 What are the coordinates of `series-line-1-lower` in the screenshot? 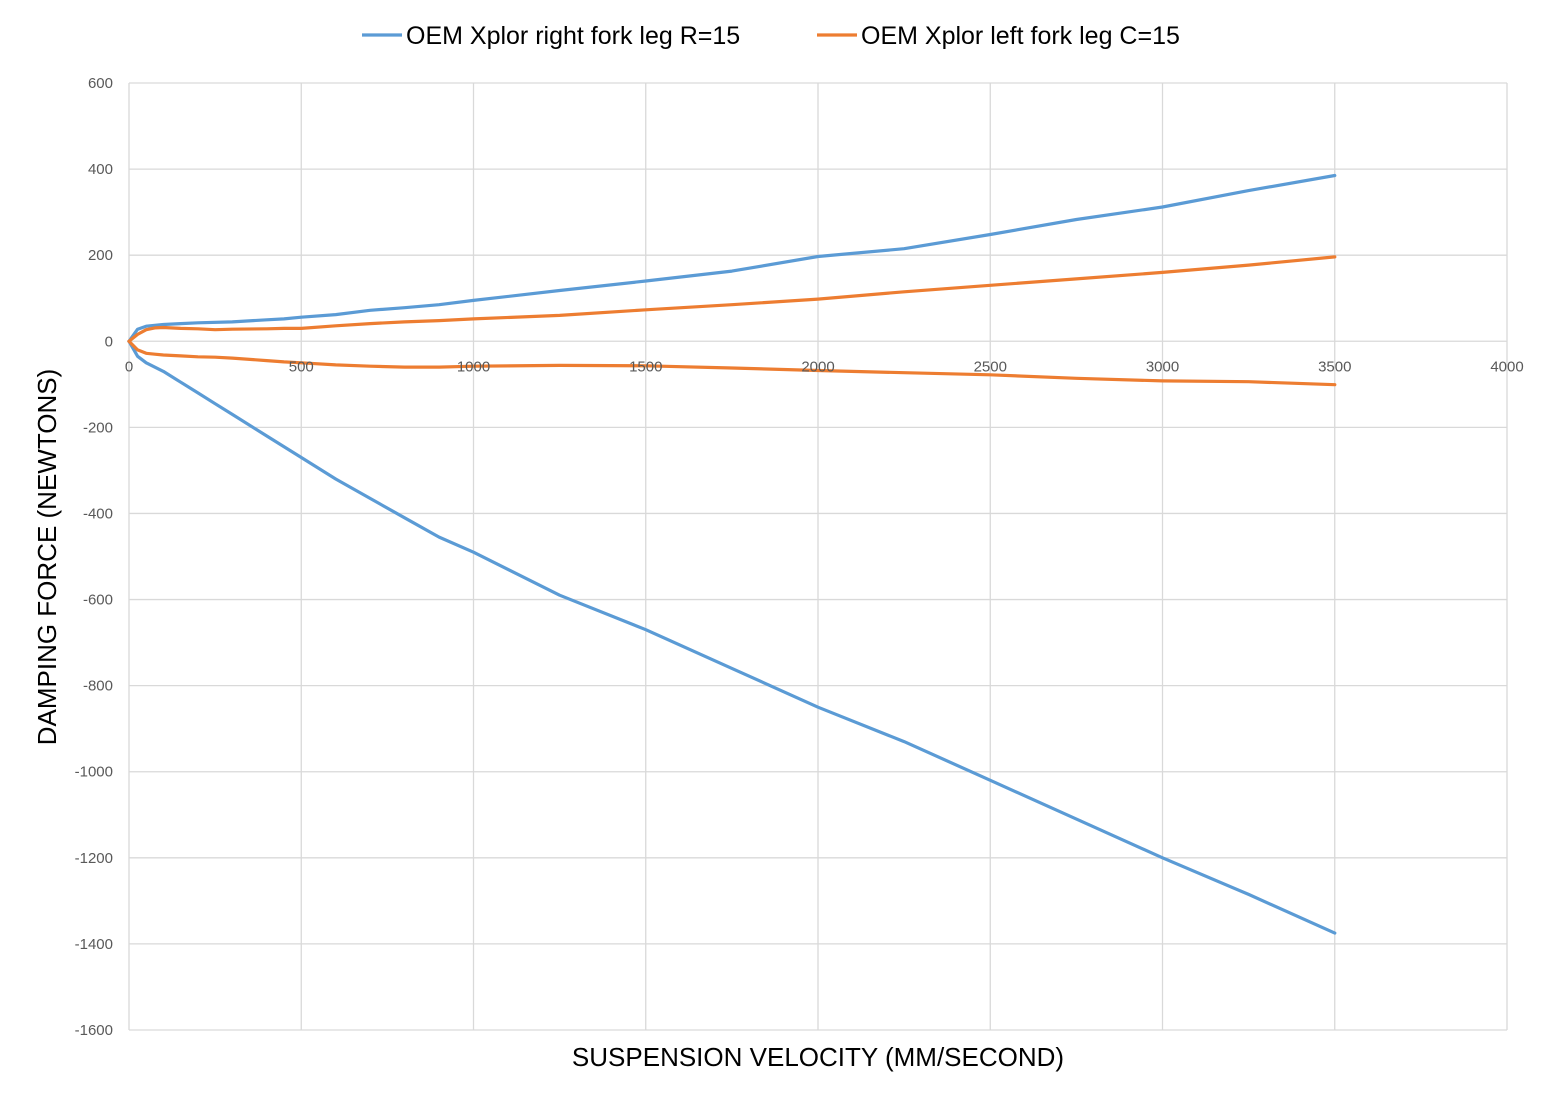 It's located at (732, 363).